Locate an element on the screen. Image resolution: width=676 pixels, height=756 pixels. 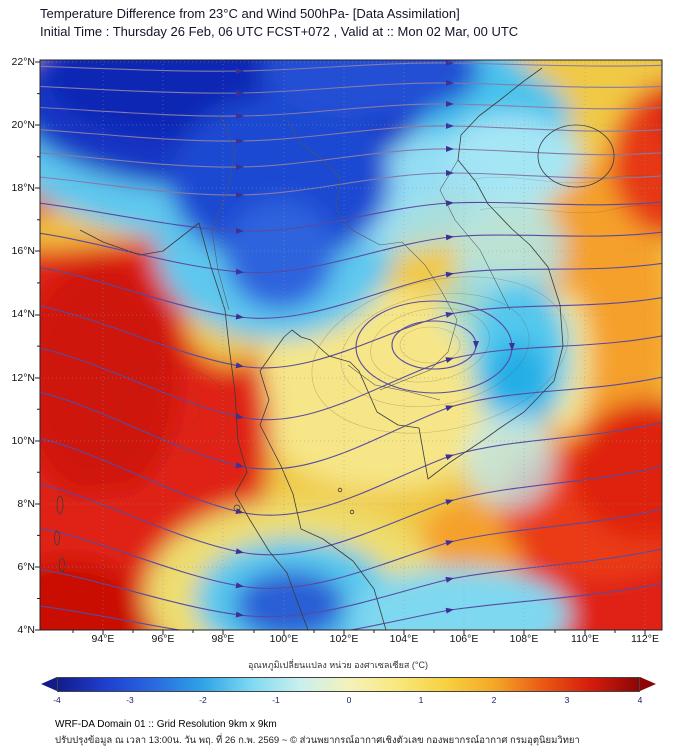
colorbar-tick: 3 is located at coordinates (567, 700).